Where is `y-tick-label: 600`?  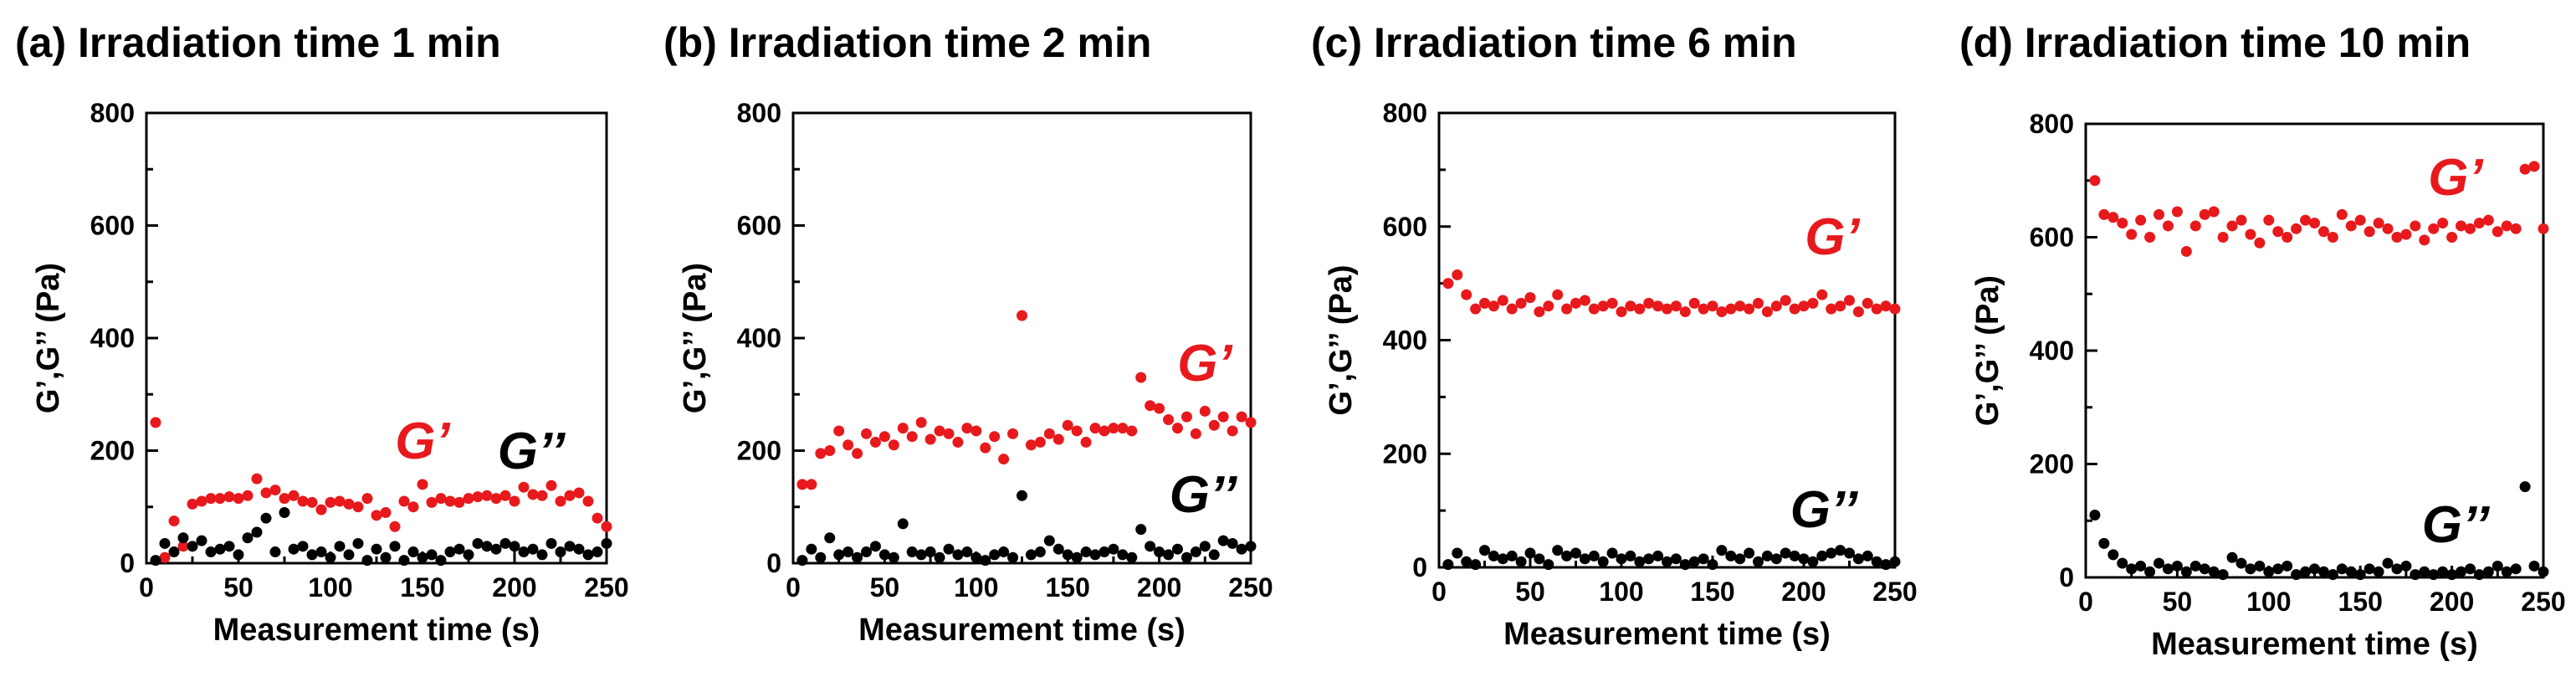 y-tick-label: 600 is located at coordinates (113, 226).